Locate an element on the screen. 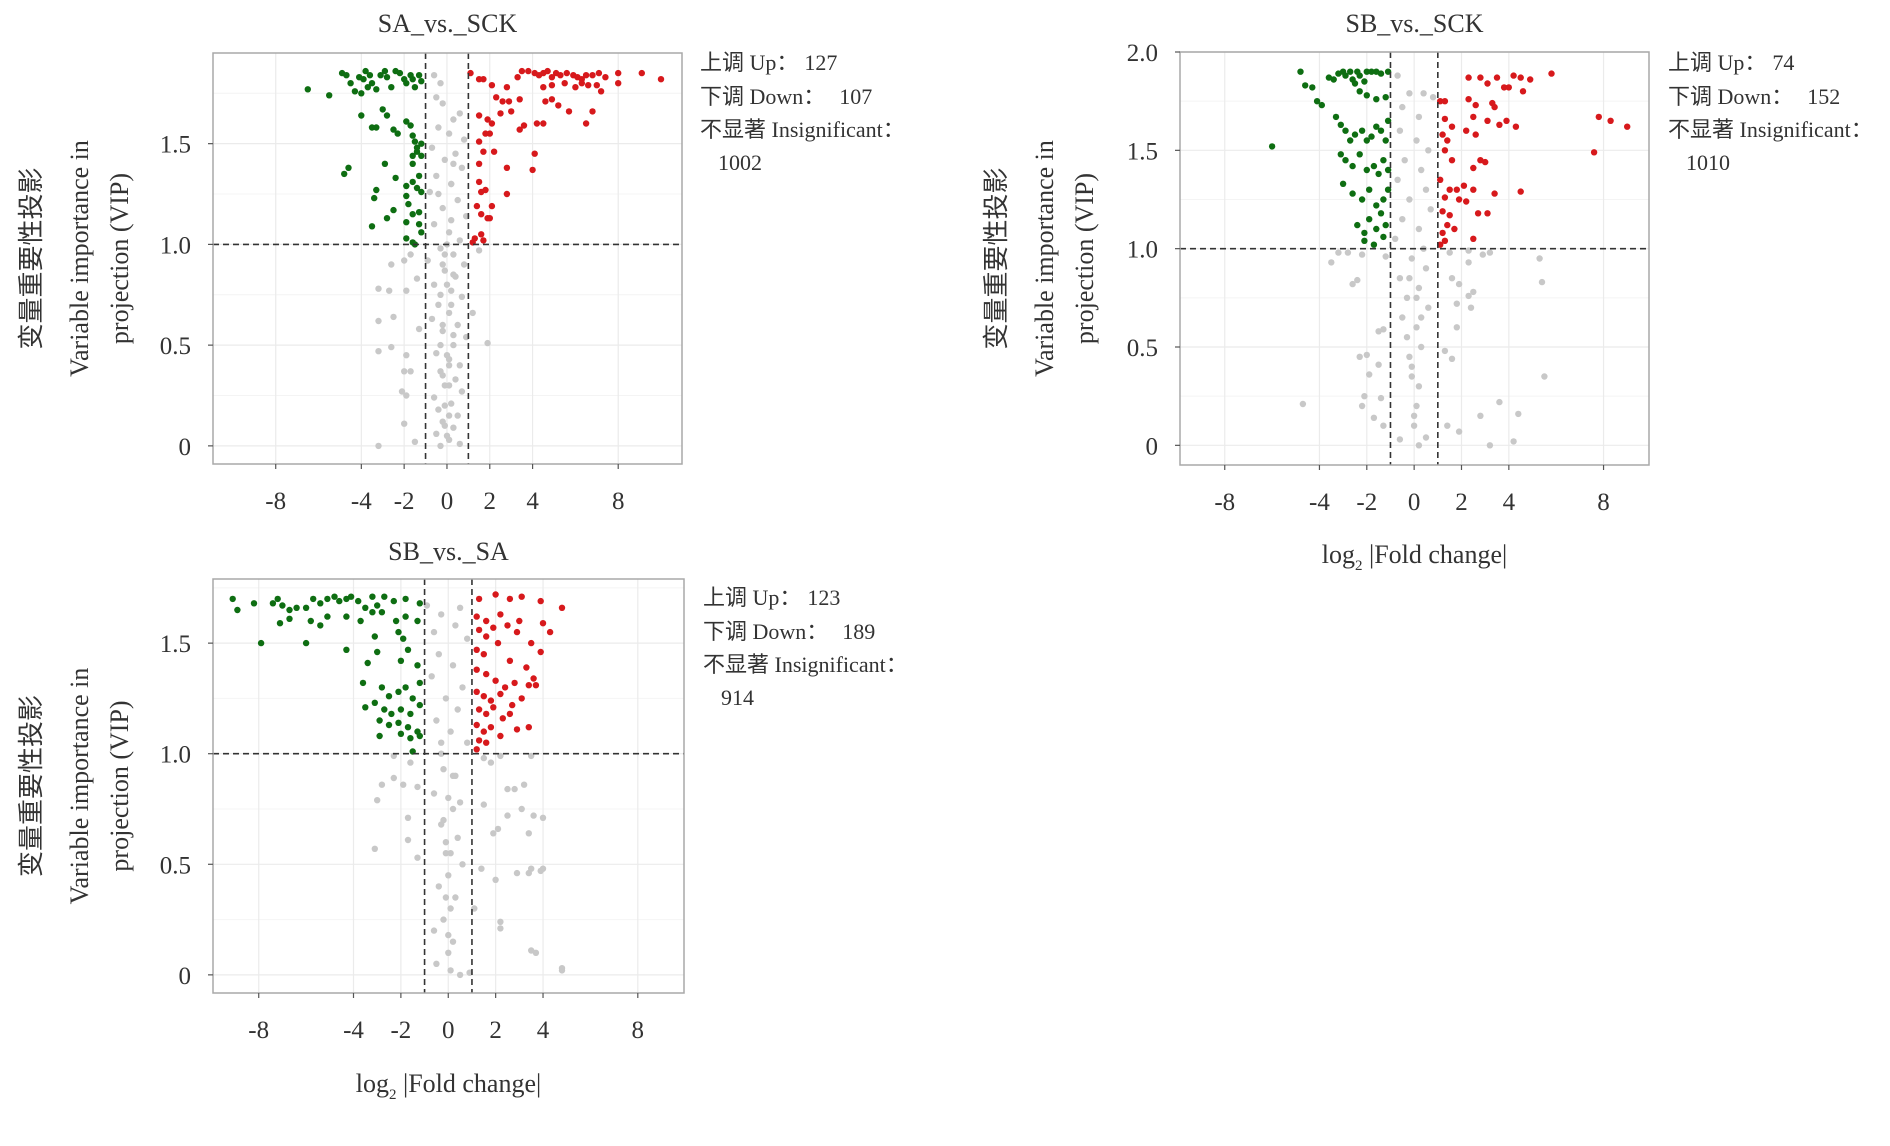  legend-insignificant-count: 1002 is located at coordinates (740, 162).